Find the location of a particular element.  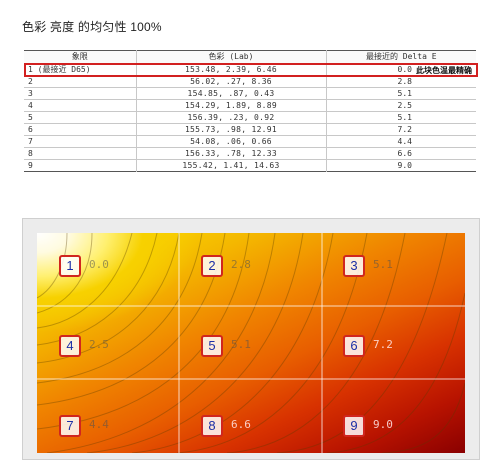

cell-delta-e: 0.0 is located at coordinates (404, 69).